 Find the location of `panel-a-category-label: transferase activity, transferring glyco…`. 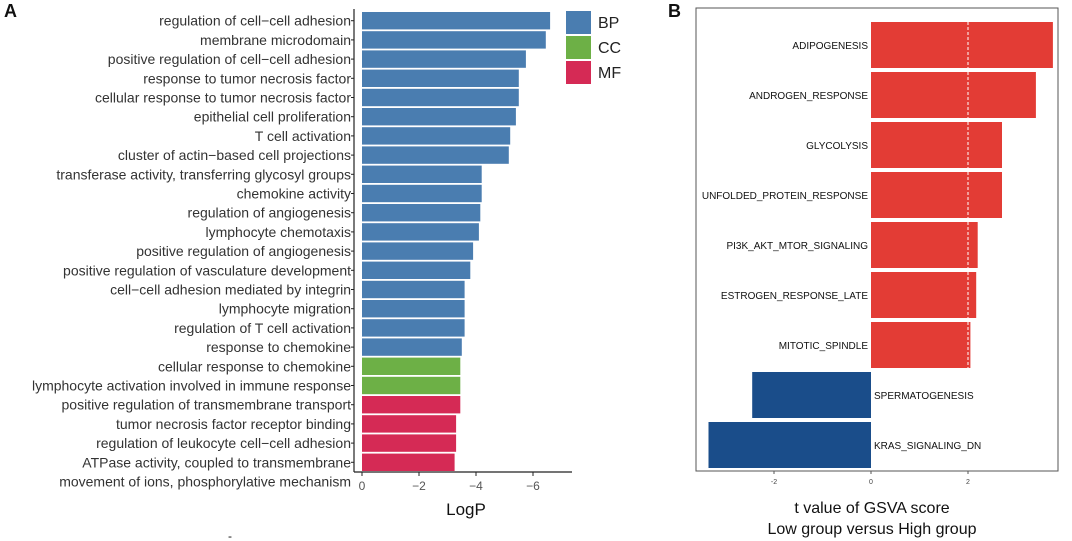

panel-a-category-label: transferase activity, transferring glyco… is located at coordinates (203, 174).